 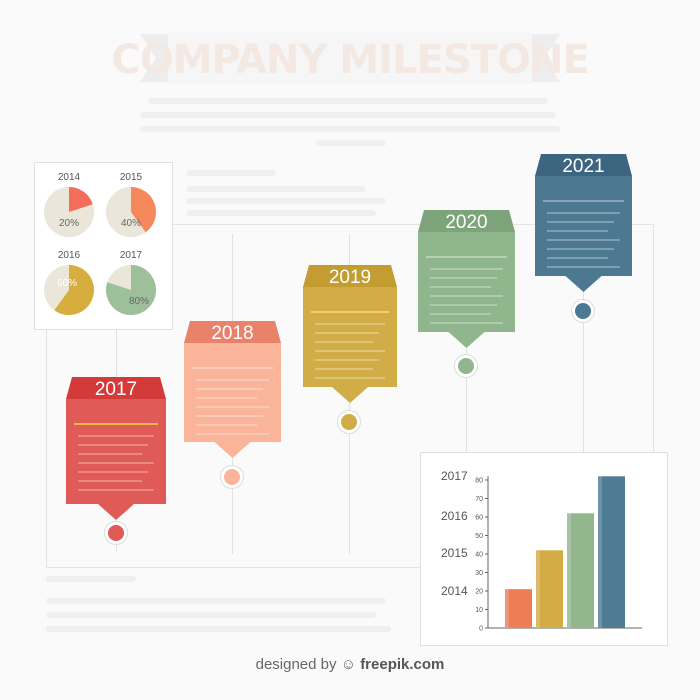 I want to click on bar-highlight-2015, so click(x=538, y=589).